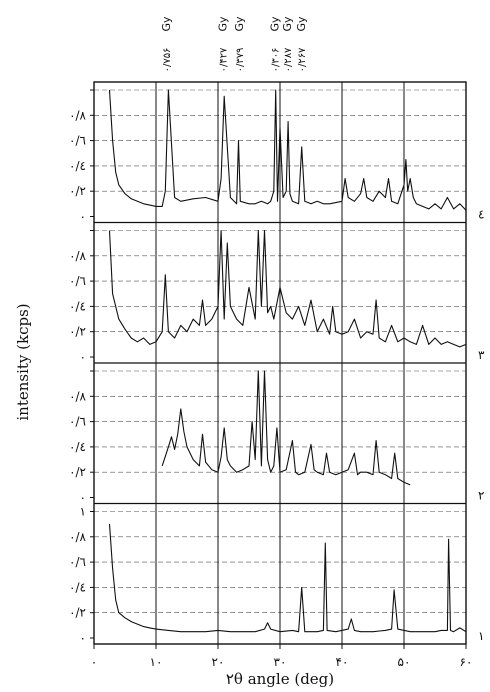 The width and height of the screenshot is (490, 692). I want to click on y-axis-title: intensity (kcps), so click(23, 361).